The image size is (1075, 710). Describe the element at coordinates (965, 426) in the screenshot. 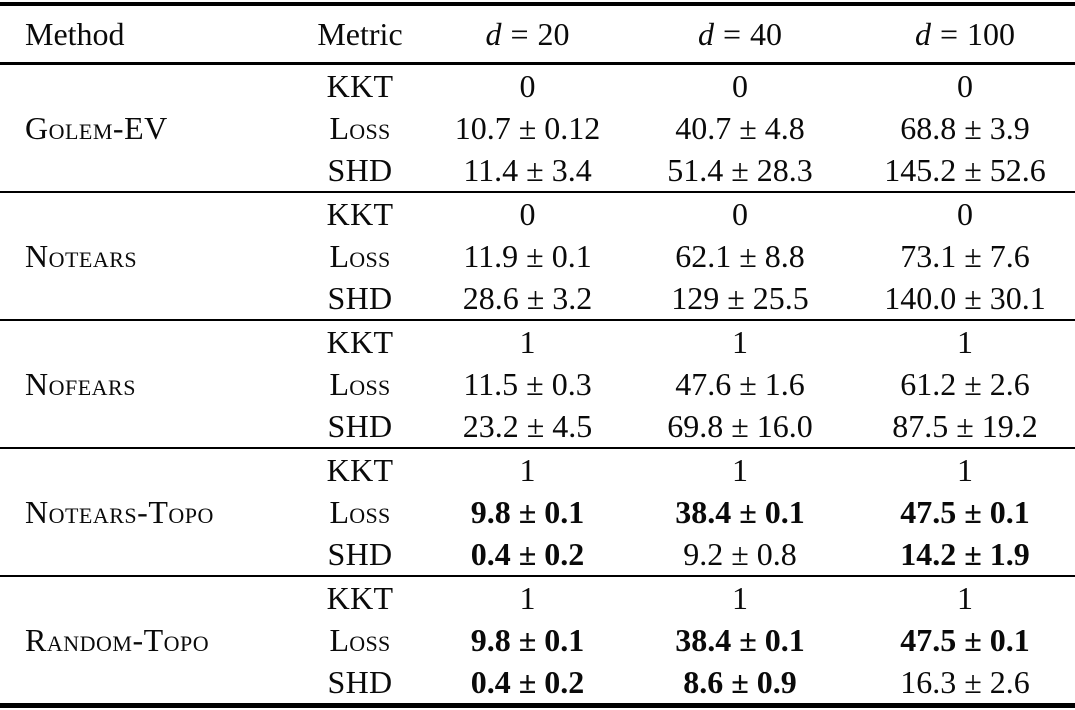

I see `value-cell: 87.5 ± 19.2` at that location.